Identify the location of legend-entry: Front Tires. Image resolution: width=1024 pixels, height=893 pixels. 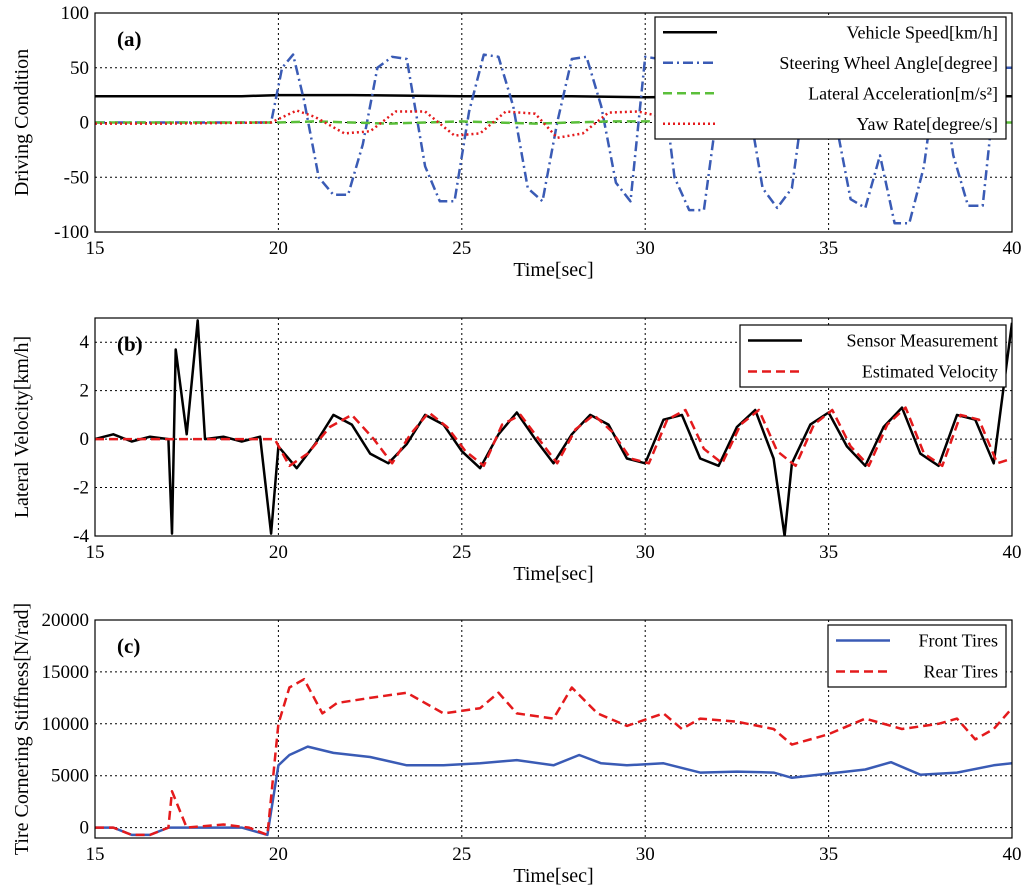
(958, 641).